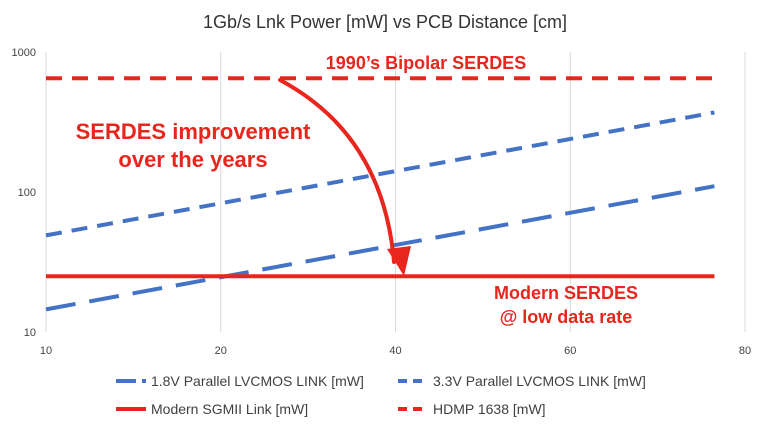  I want to click on annotation-bipolar-serdes: 1990’s Bipolar SERDES, so click(426, 63).